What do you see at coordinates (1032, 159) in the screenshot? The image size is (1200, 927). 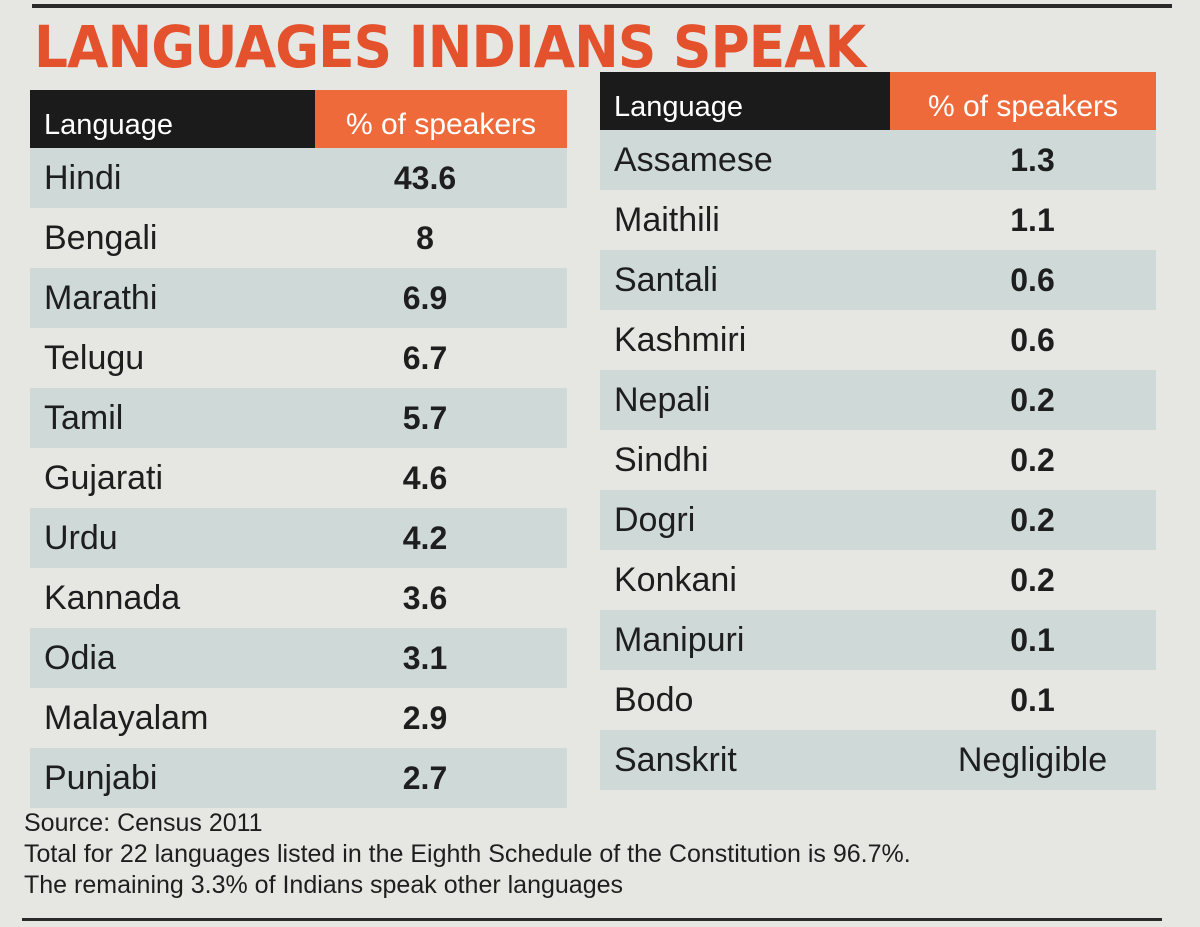 I see `percent-cell: 1.3` at bounding box center [1032, 159].